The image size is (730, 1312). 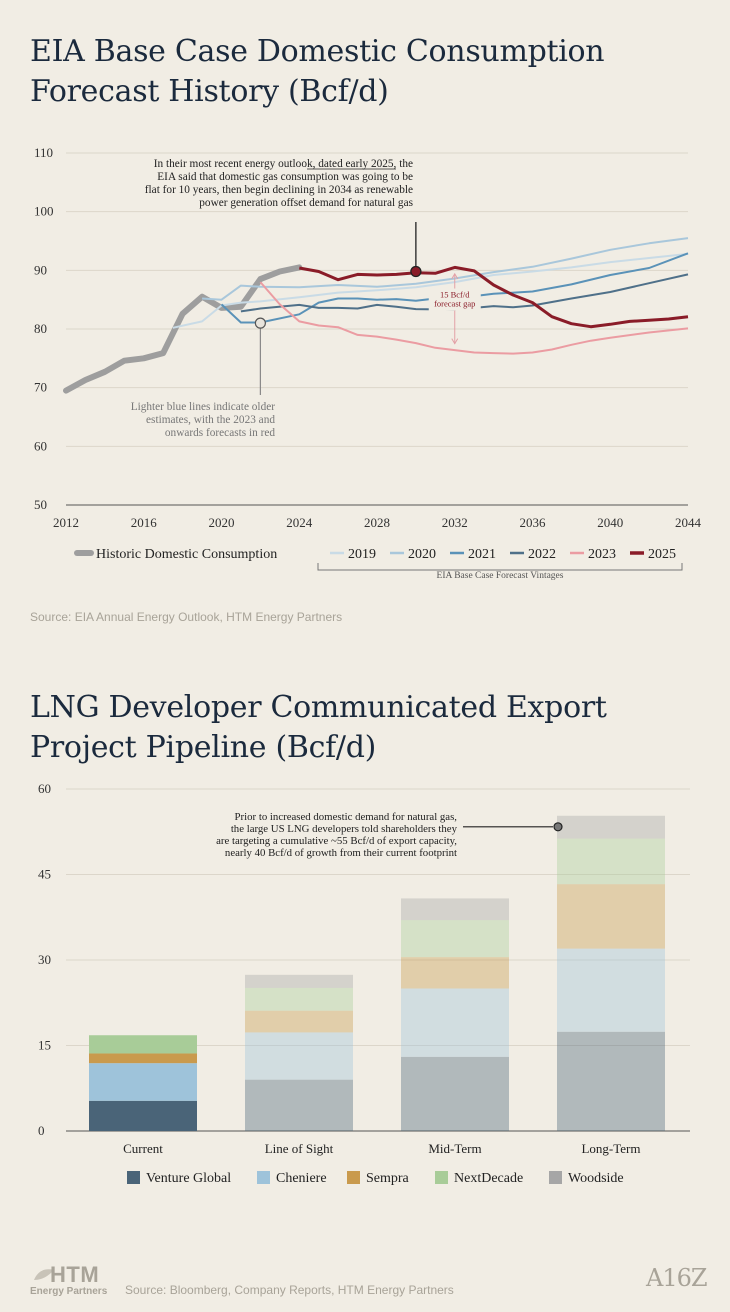 What do you see at coordinates (662, 554) in the screenshot?
I see `legend-label-2025: 2025` at bounding box center [662, 554].